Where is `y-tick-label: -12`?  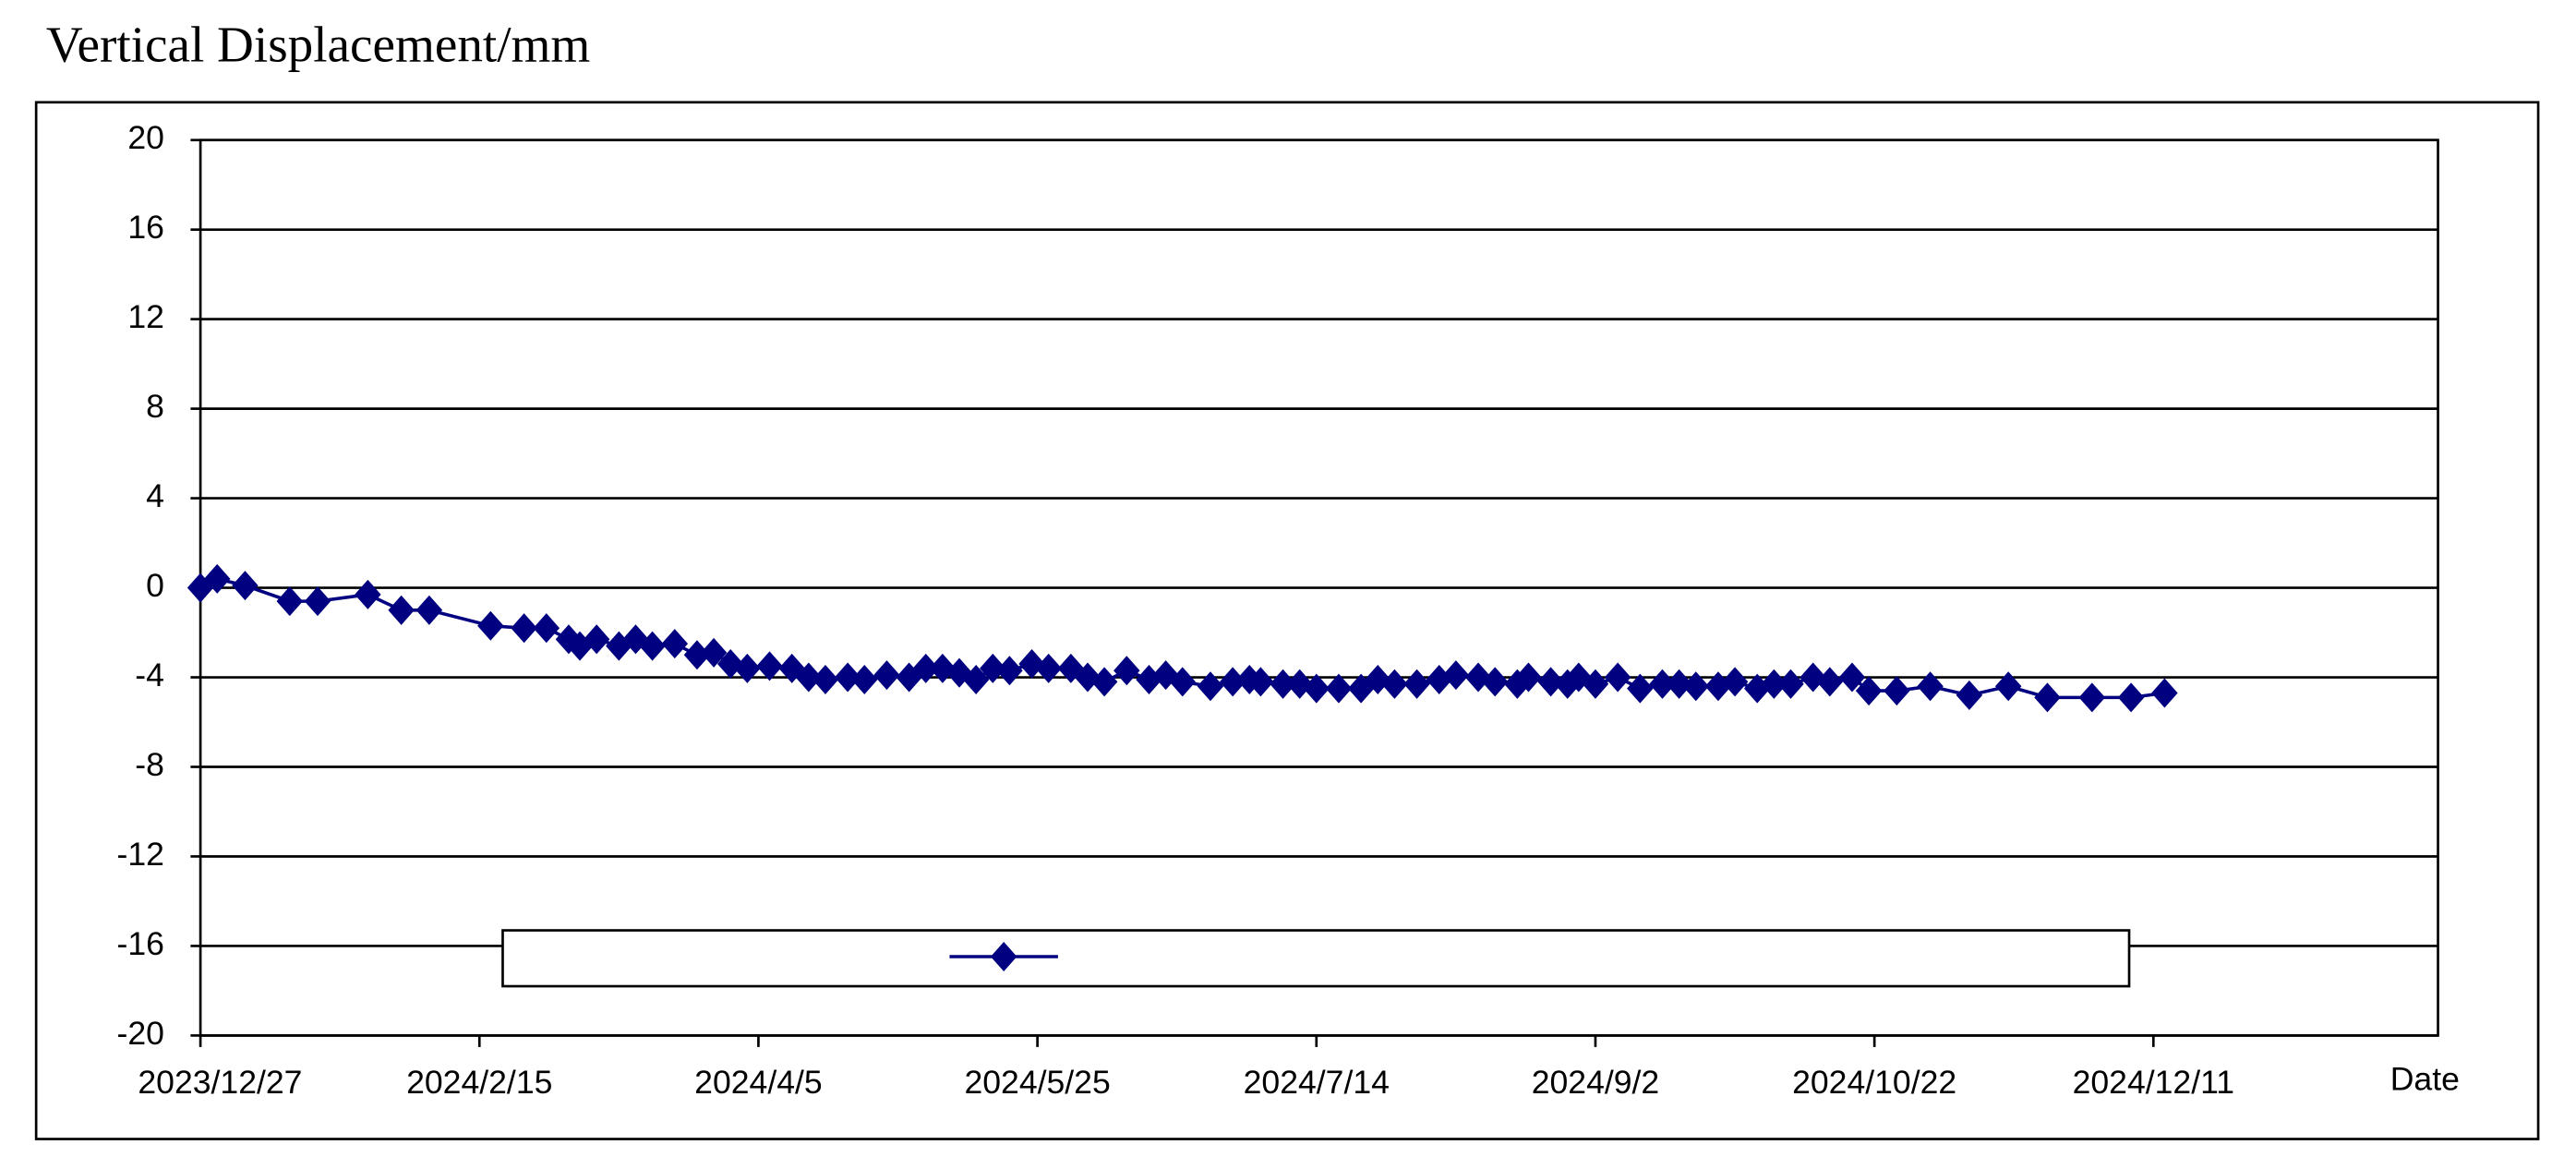
y-tick-label: -12 is located at coordinates (140, 854).